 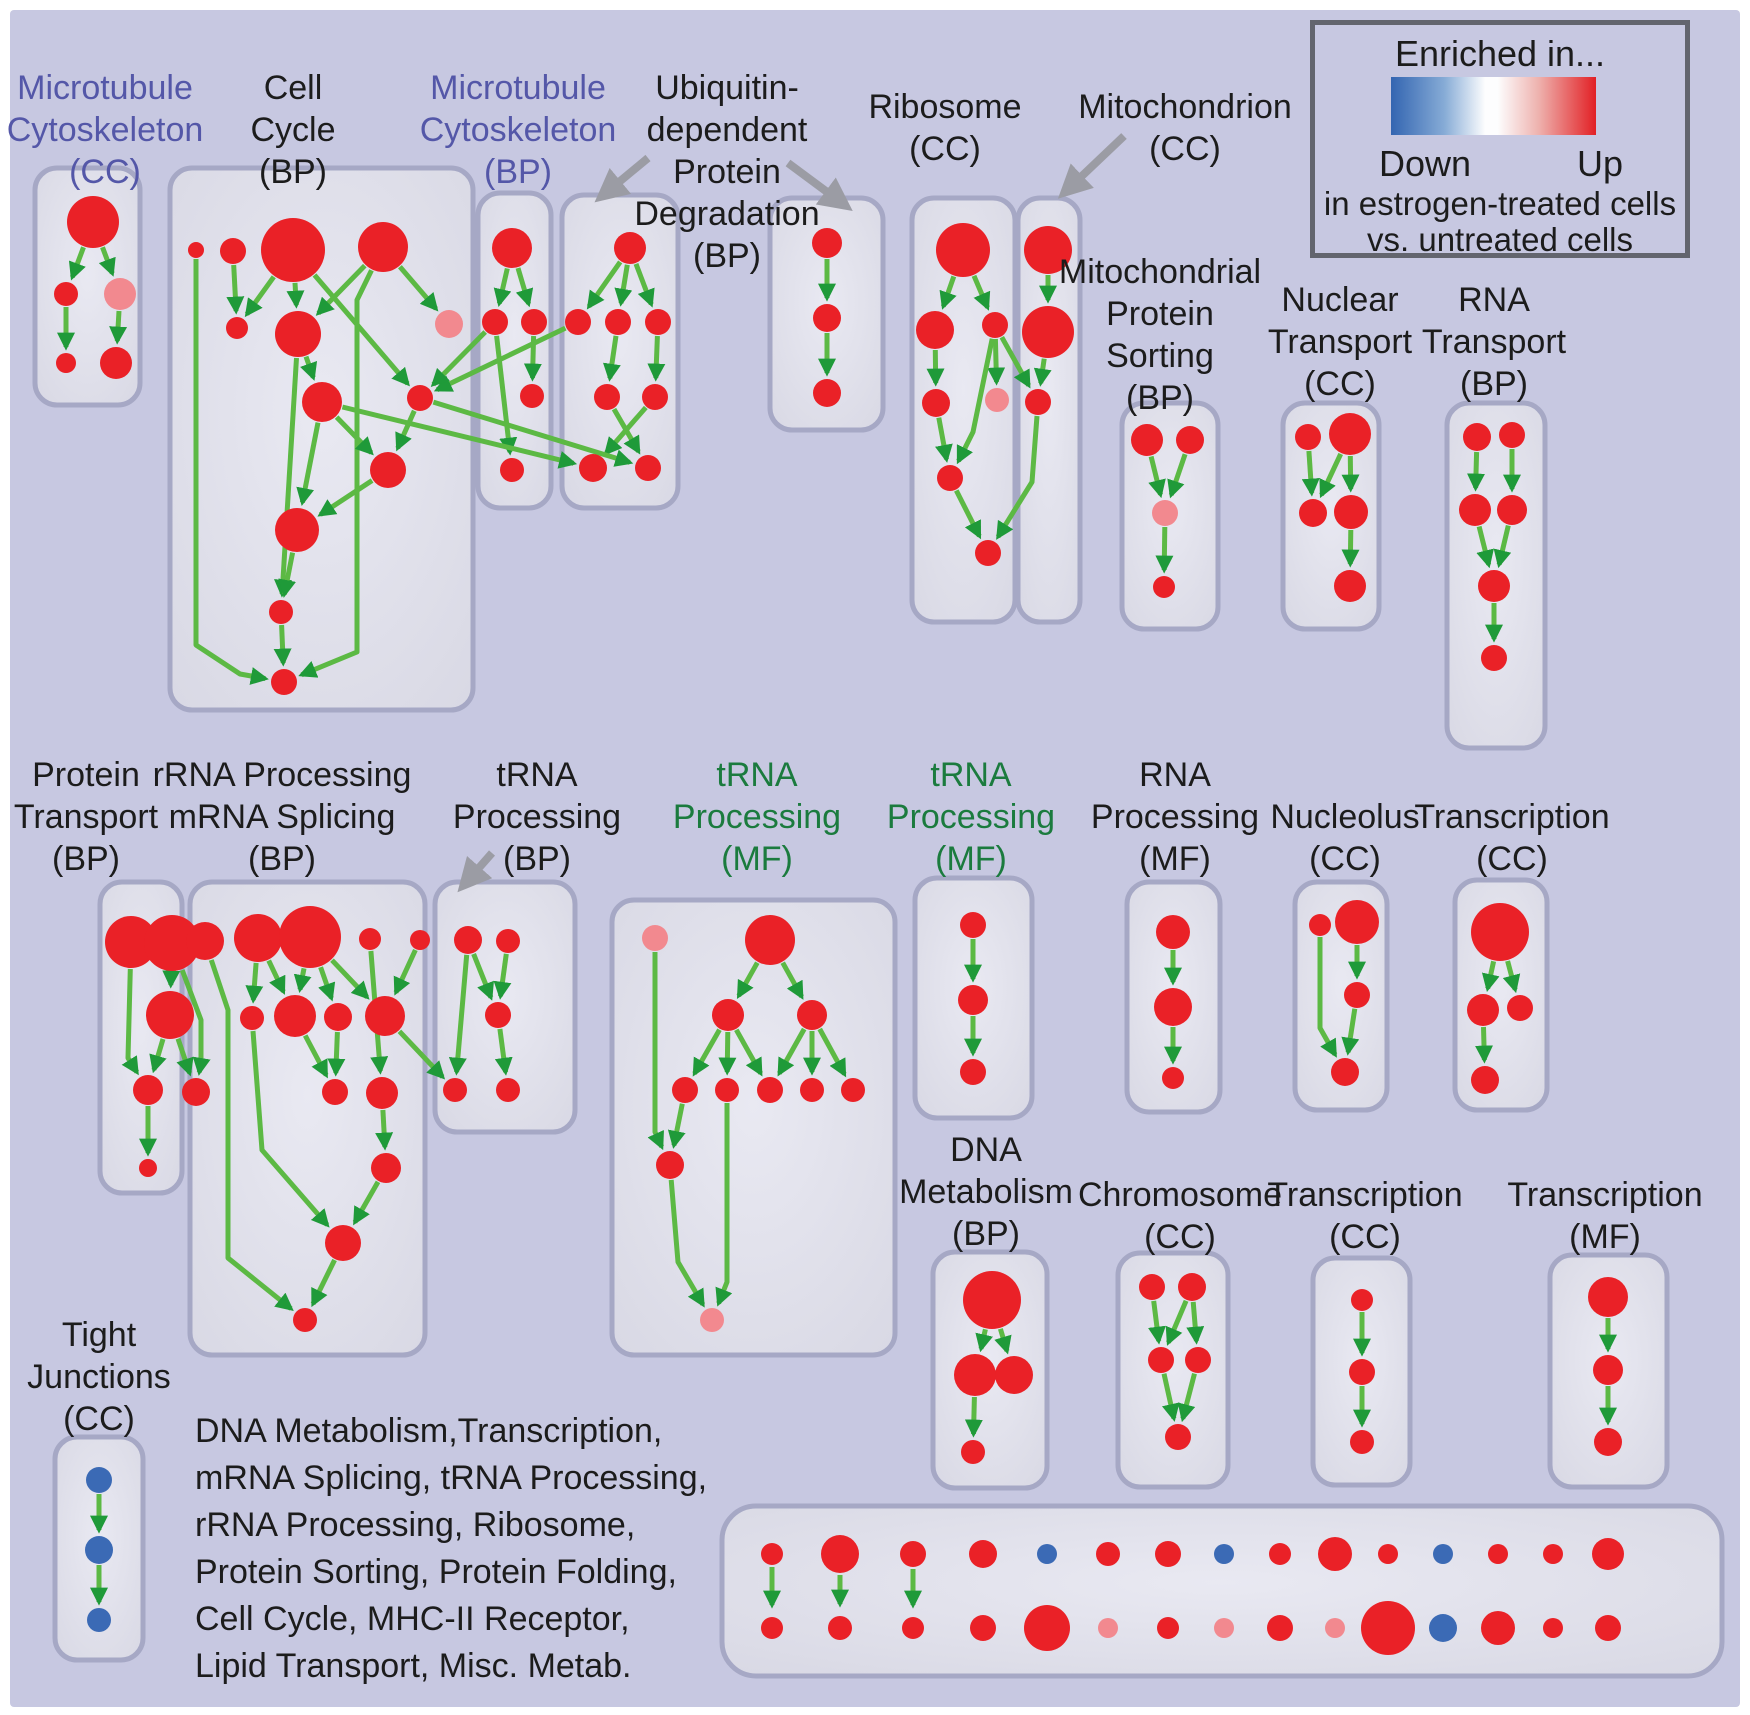 I want to click on label-pointer-arrow, so click(x=476, y=871).